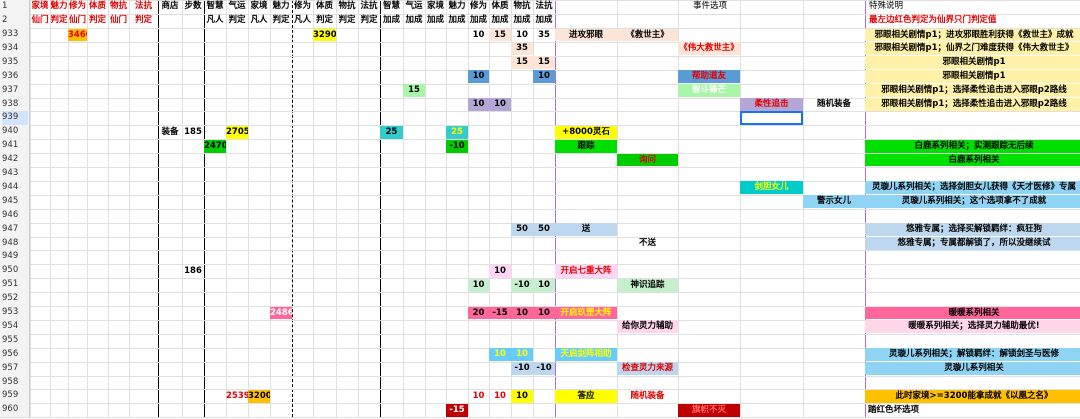 The width and height of the screenshot is (1080, 419). What do you see at coordinates (647, 285) in the screenshot?
I see `cell: 神识追踪` at bounding box center [647, 285].